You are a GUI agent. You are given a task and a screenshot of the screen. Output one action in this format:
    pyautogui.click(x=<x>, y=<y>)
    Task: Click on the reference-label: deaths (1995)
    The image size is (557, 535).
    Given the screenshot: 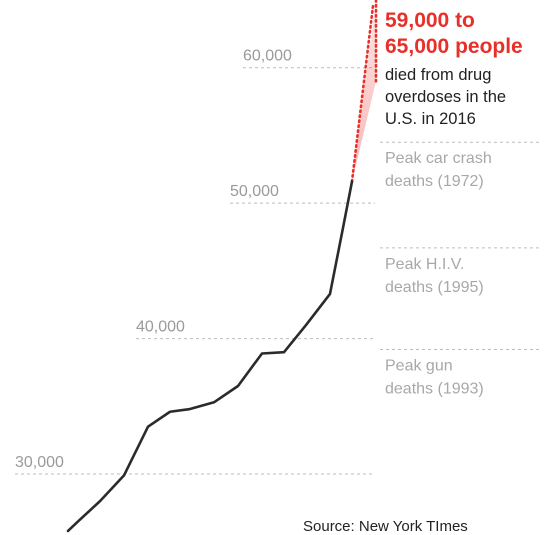 What is the action you would take?
    pyautogui.click(x=434, y=287)
    